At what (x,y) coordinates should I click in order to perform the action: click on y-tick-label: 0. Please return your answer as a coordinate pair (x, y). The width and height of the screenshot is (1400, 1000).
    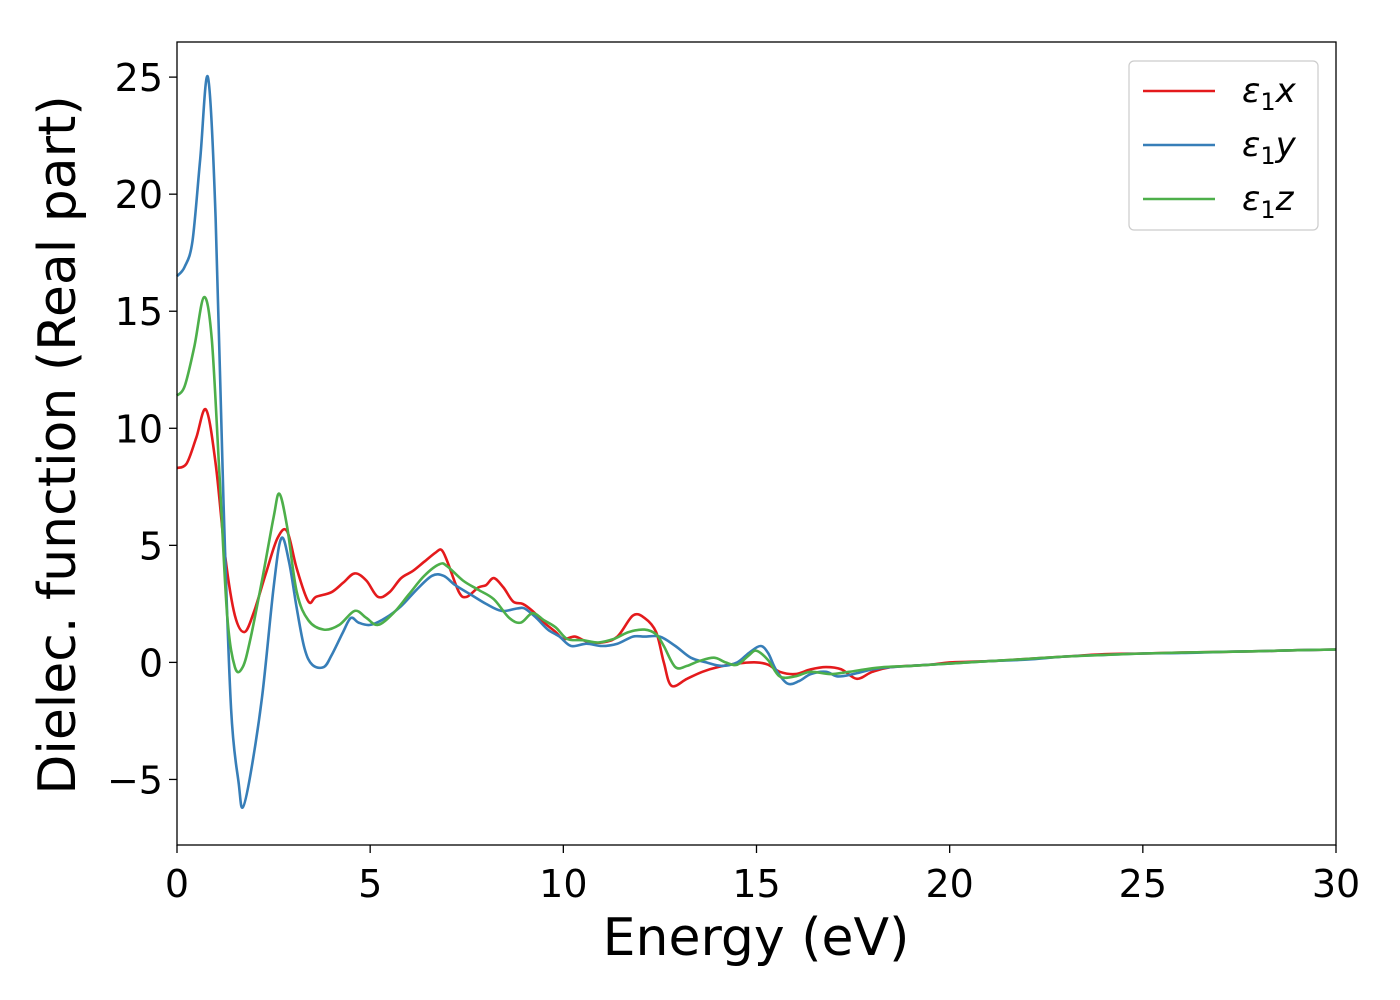
    Looking at the image, I should click on (151, 663).